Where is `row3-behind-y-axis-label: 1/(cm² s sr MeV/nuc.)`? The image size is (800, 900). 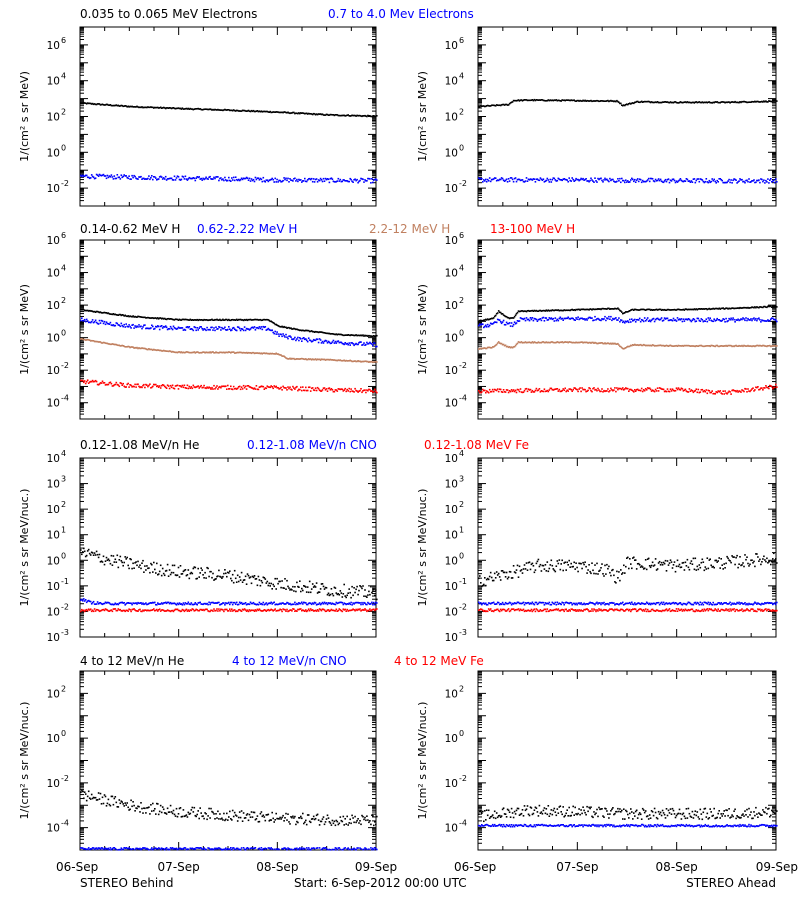
row3-behind-y-axis-label: 1/(cm² s sr MeV/nuc.) is located at coordinates (24, 548).